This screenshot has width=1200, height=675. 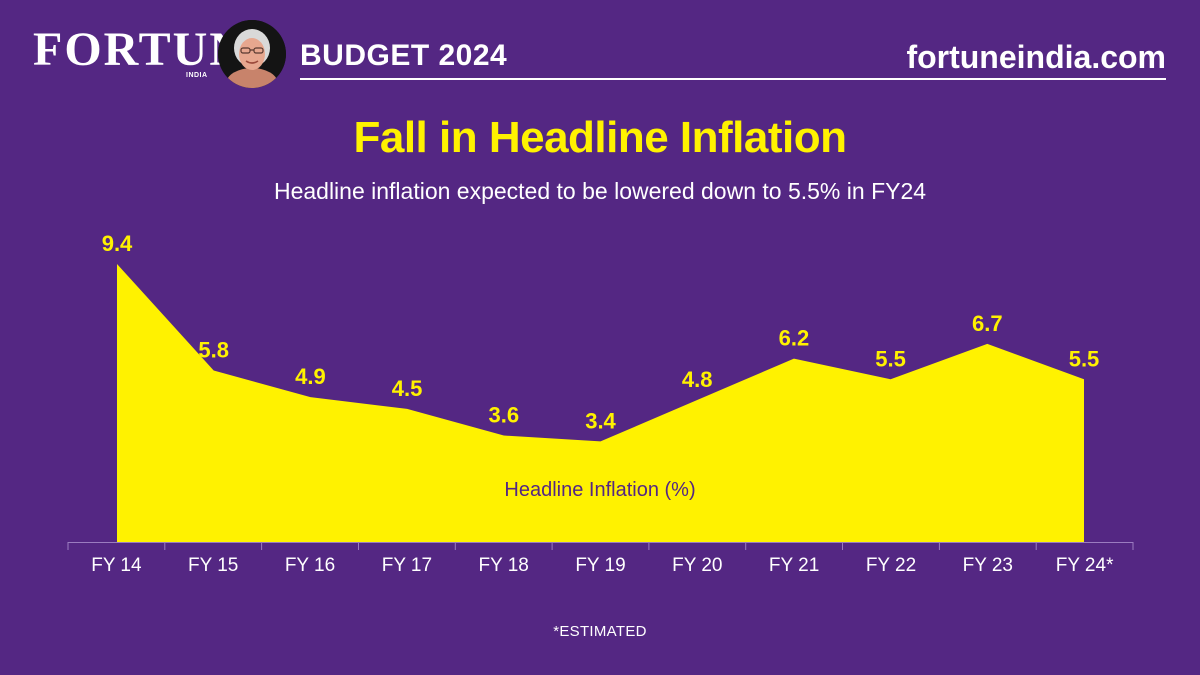 I want to click on data-label: 4.9, so click(x=310, y=376).